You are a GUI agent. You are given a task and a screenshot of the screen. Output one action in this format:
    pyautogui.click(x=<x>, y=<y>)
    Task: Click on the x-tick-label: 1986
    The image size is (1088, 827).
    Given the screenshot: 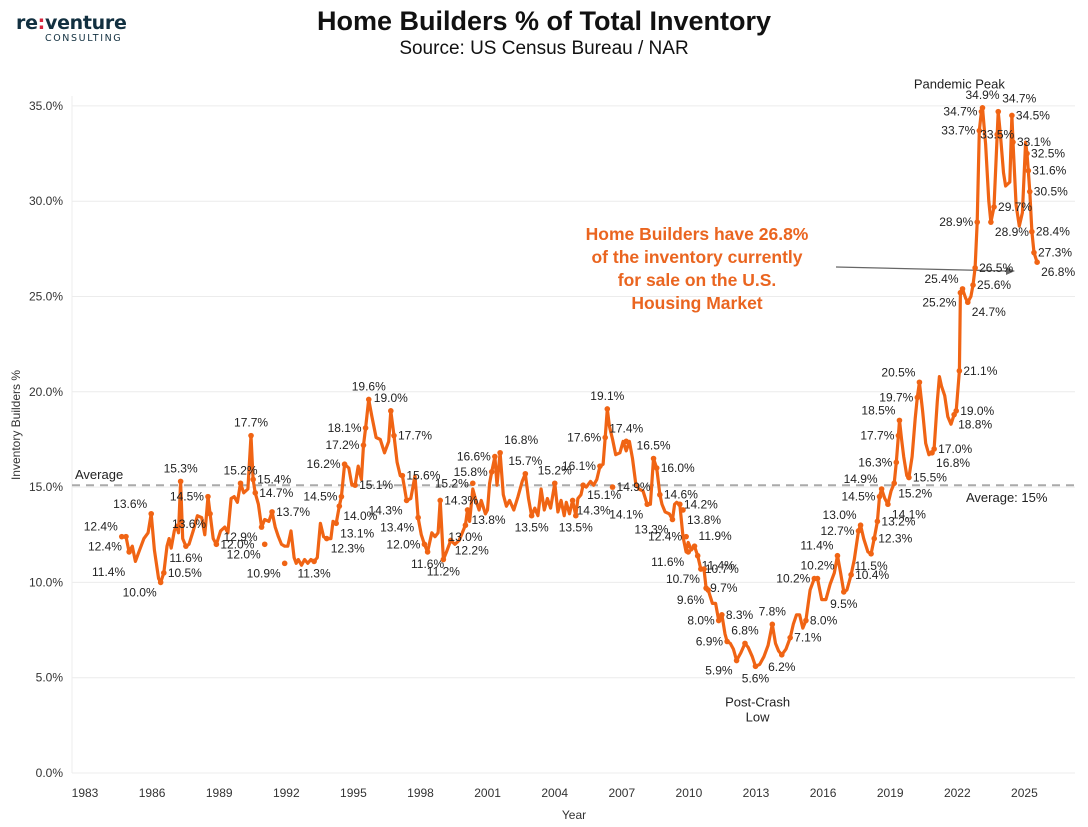 What is the action you would take?
    pyautogui.click(x=152, y=793)
    